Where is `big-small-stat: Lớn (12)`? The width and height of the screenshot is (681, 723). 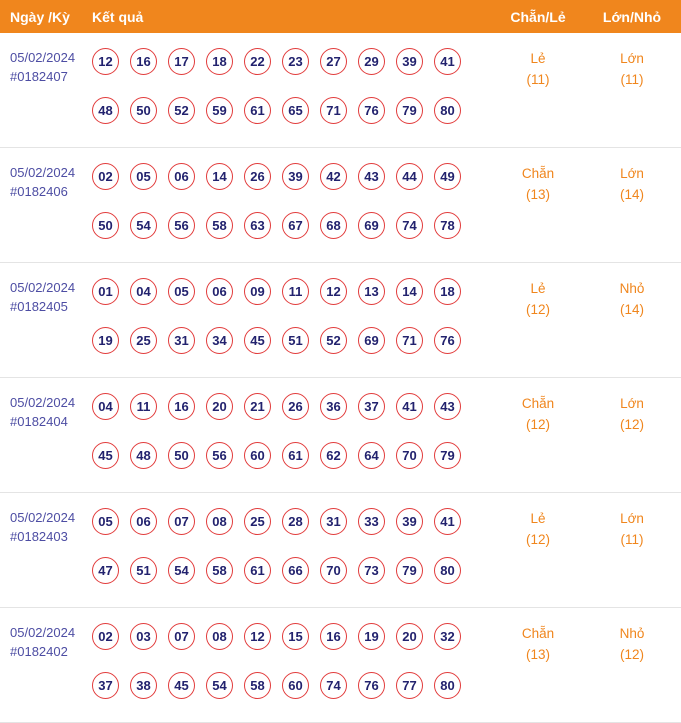
big-small-stat: Lớn (12) is located at coordinates (632, 414).